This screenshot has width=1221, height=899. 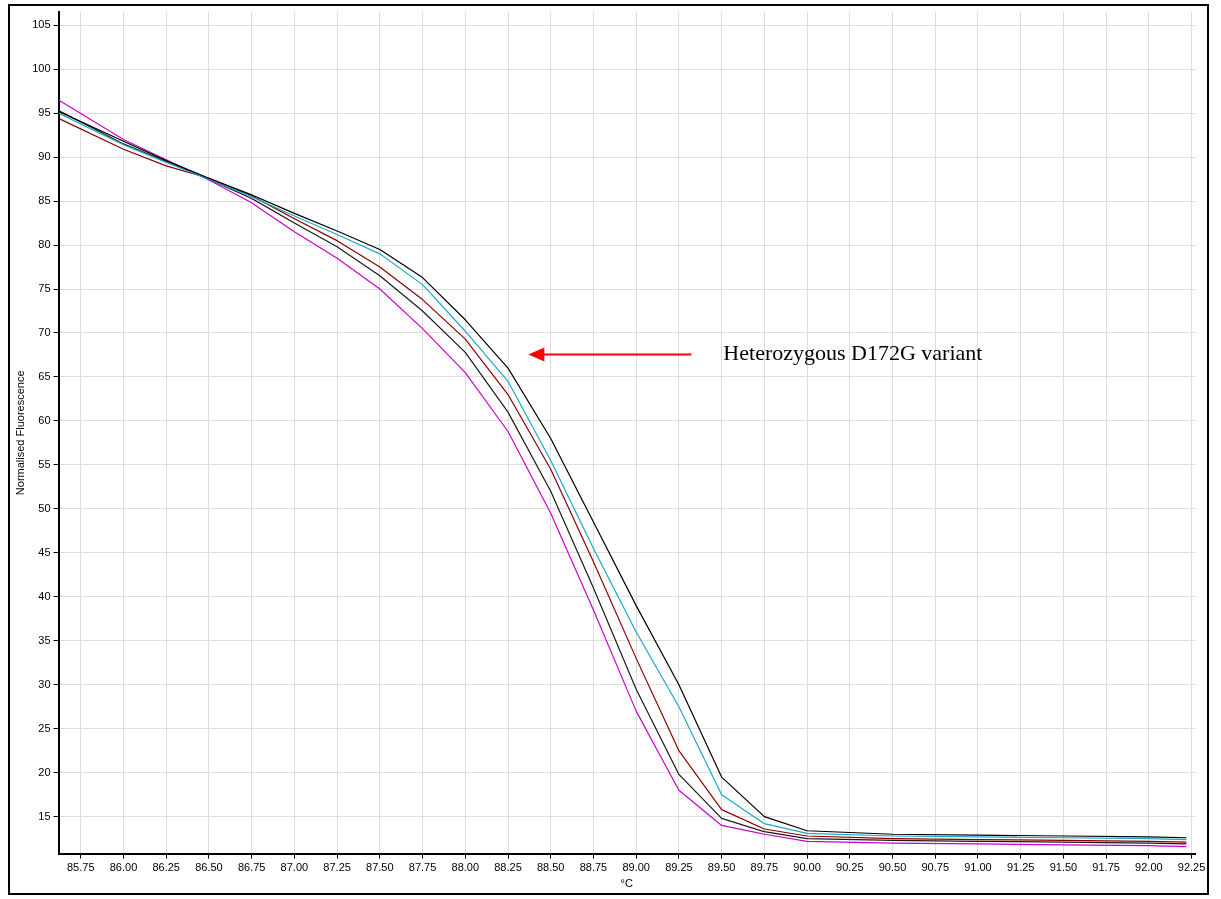 I want to click on x-tick-label: 90.25, so click(x=850, y=867).